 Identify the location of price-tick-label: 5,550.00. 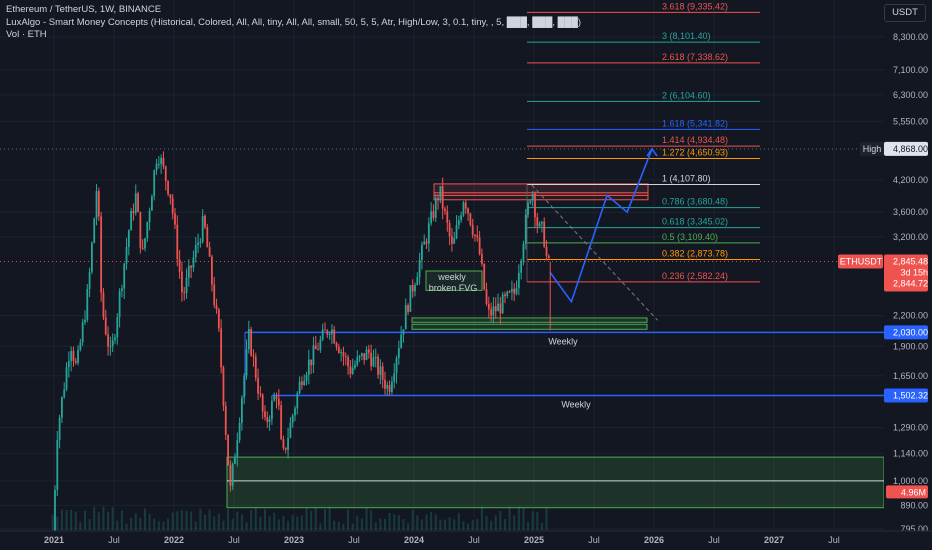
(910, 121).